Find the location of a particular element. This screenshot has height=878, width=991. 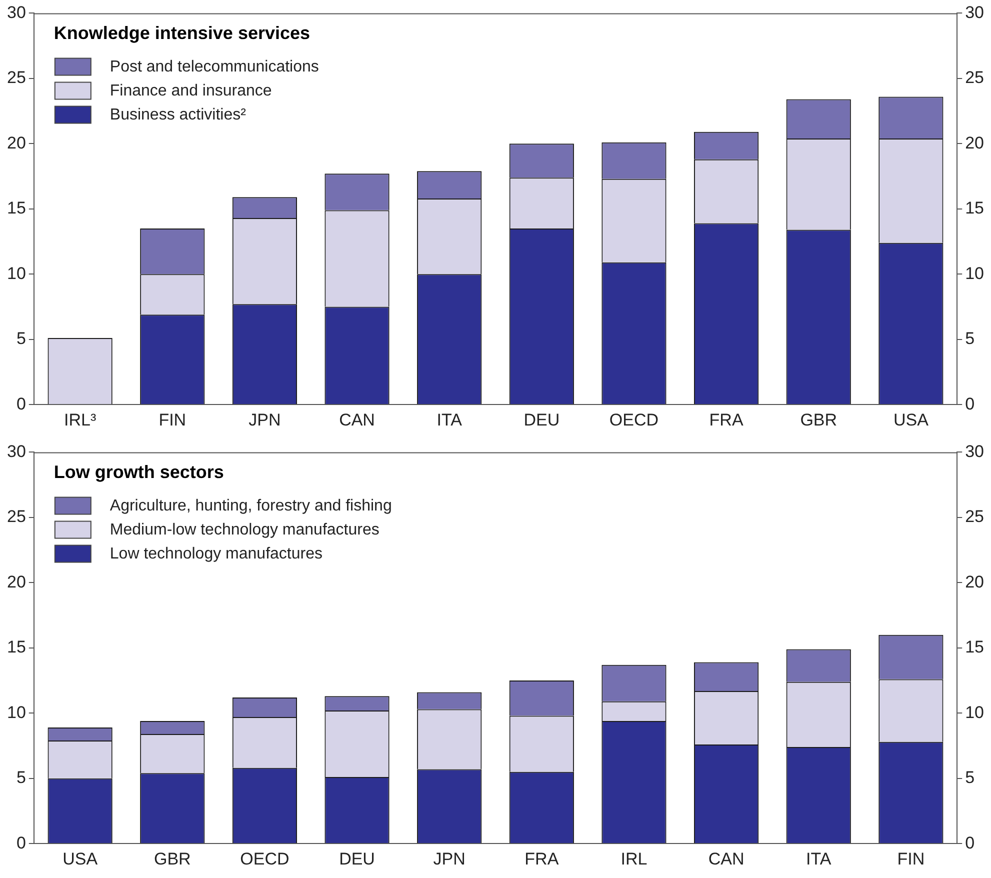

x-tick-label: IRL³ is located at coordinates (80, 420).